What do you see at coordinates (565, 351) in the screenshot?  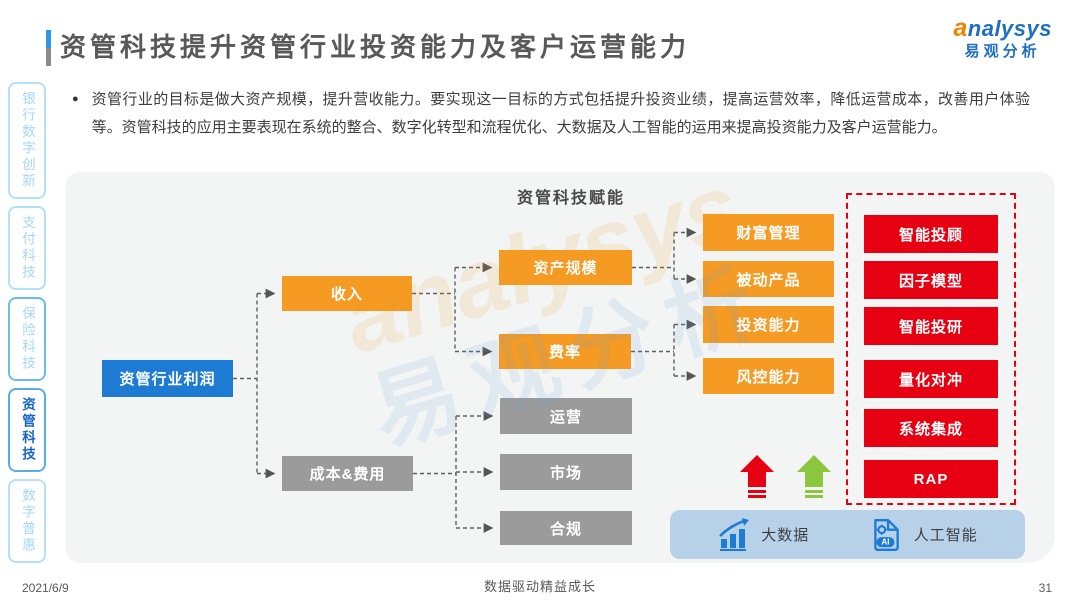 I see `node-fee-rate: 费率` at bounding box center [565, 351].